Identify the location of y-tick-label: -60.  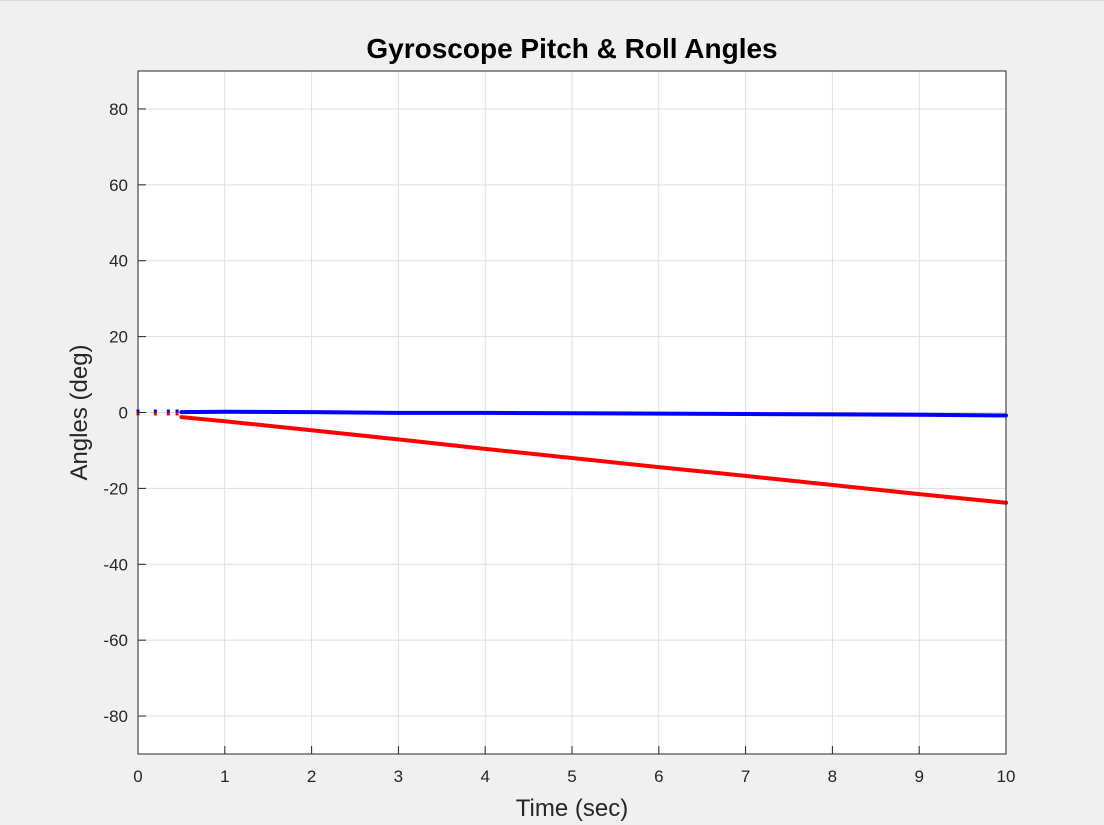
(115, 640).